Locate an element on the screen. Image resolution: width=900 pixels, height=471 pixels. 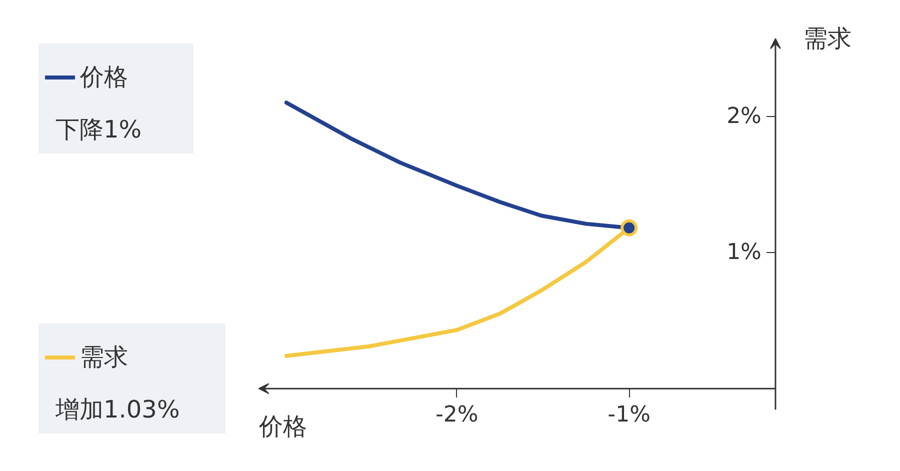
x-axis-title: 价格 is located at coordinates (282, 426).